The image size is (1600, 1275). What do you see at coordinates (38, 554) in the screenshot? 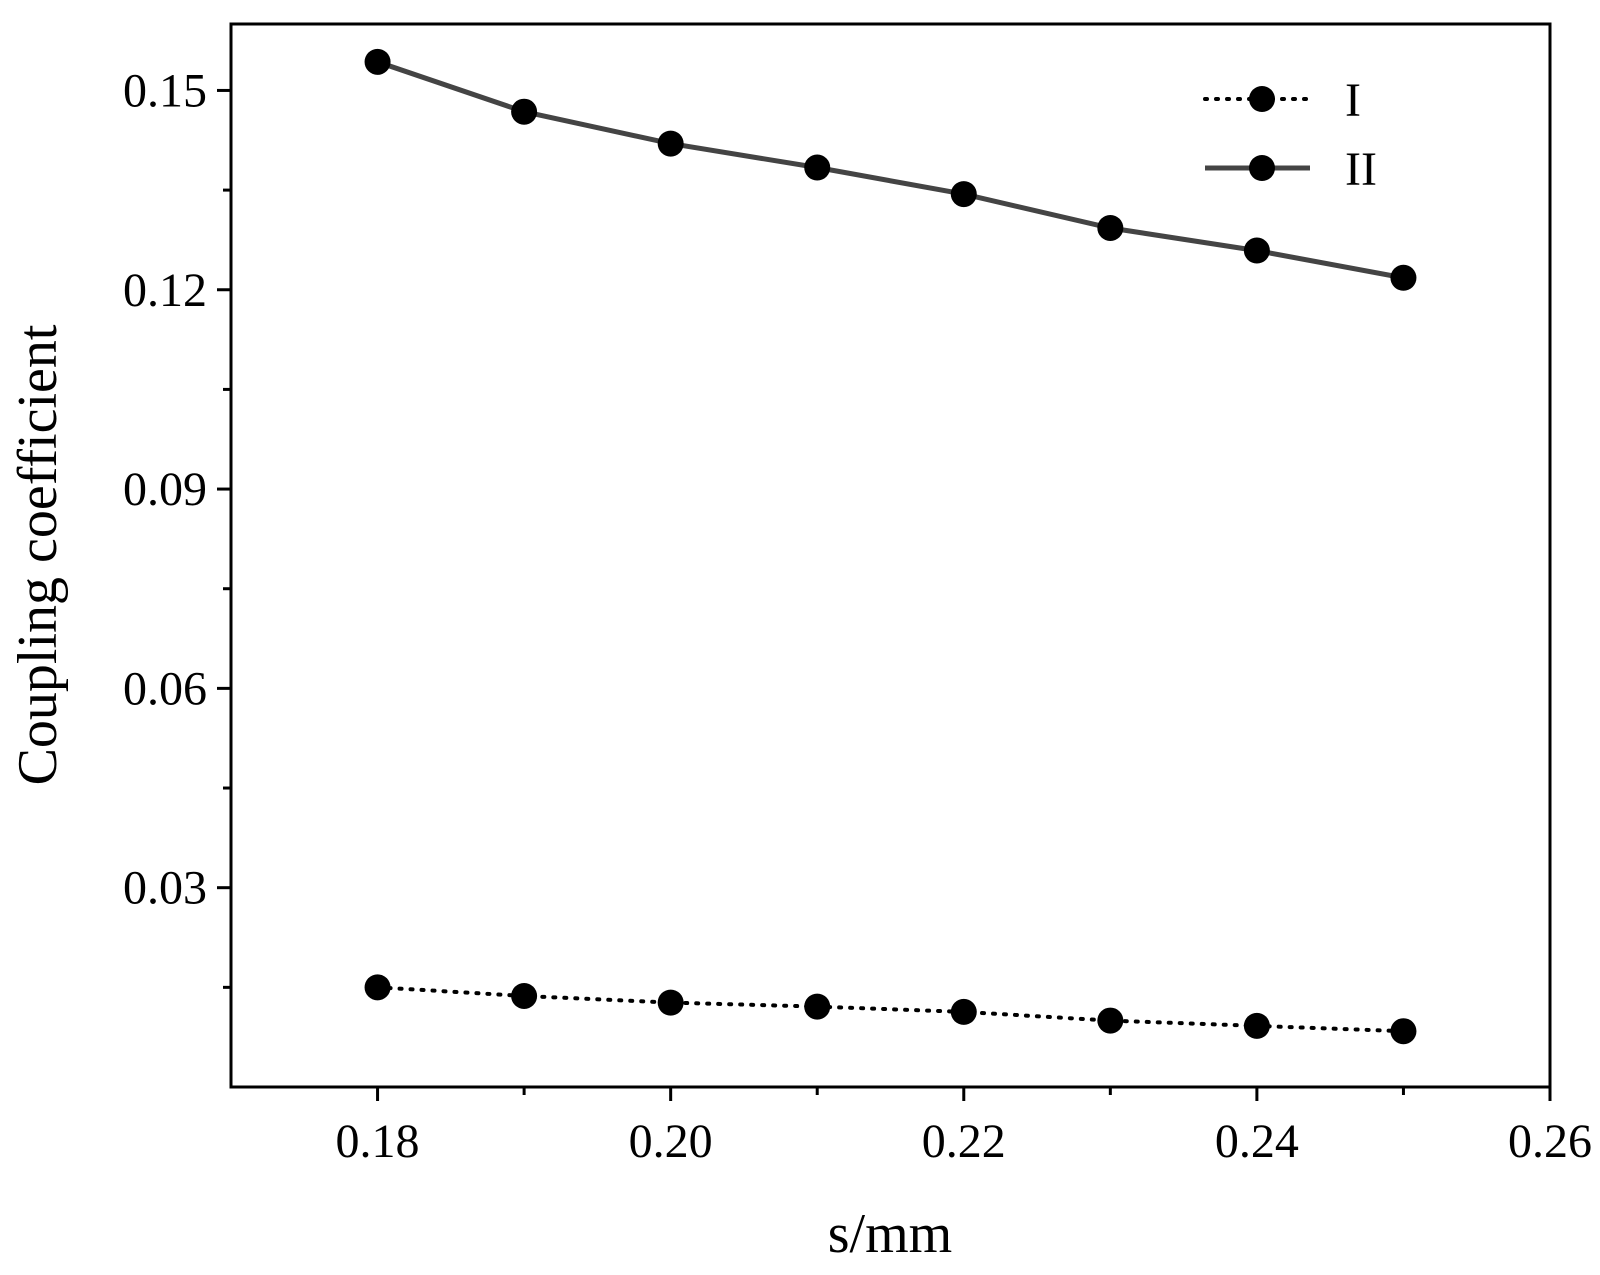
I see `y-axis-title: Coupling coefficient` at bounding box center [38, 554].